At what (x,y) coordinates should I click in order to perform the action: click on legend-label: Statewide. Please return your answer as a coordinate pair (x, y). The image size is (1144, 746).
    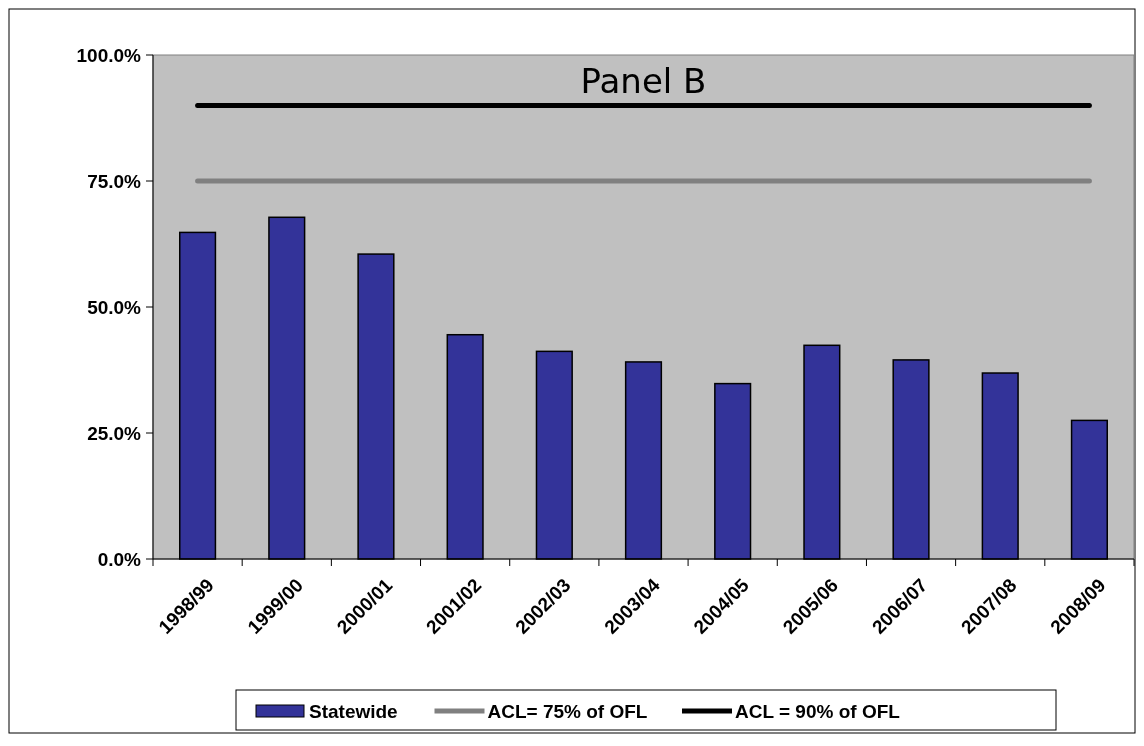
    Looking at the image, I should click on (353, 711).